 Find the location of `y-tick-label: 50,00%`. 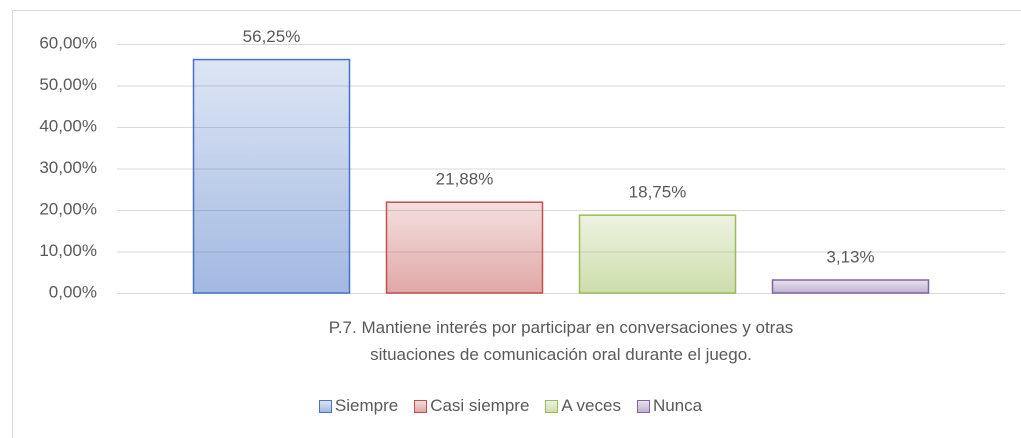

y-tick-label: 50,00% is located at coordinates (68, 84).